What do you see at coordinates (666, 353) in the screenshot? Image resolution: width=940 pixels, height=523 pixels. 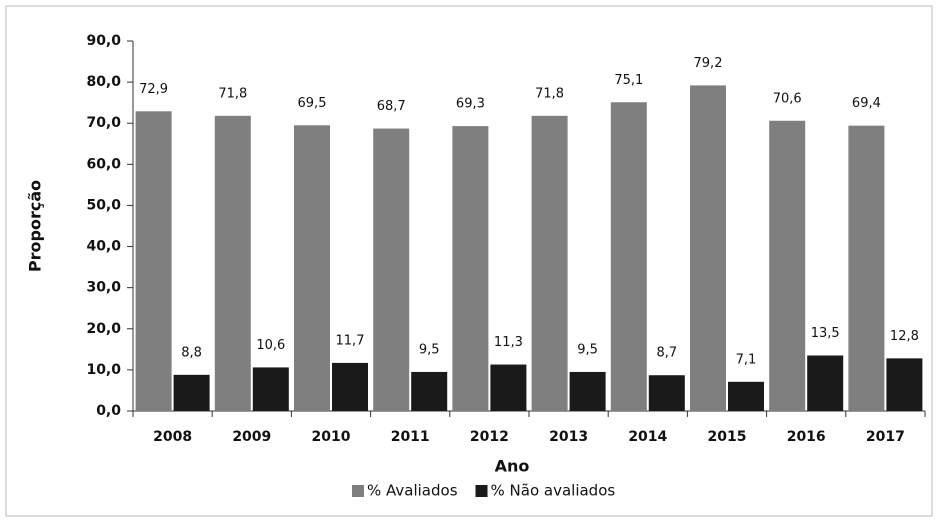 I see `value-label: 8,7` at bounding box center [666, 353].